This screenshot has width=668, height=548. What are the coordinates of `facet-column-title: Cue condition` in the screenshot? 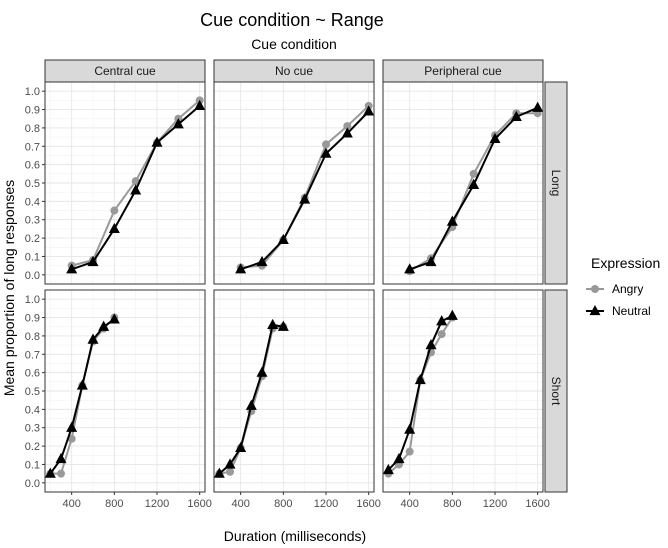 It's located at (294, 44).